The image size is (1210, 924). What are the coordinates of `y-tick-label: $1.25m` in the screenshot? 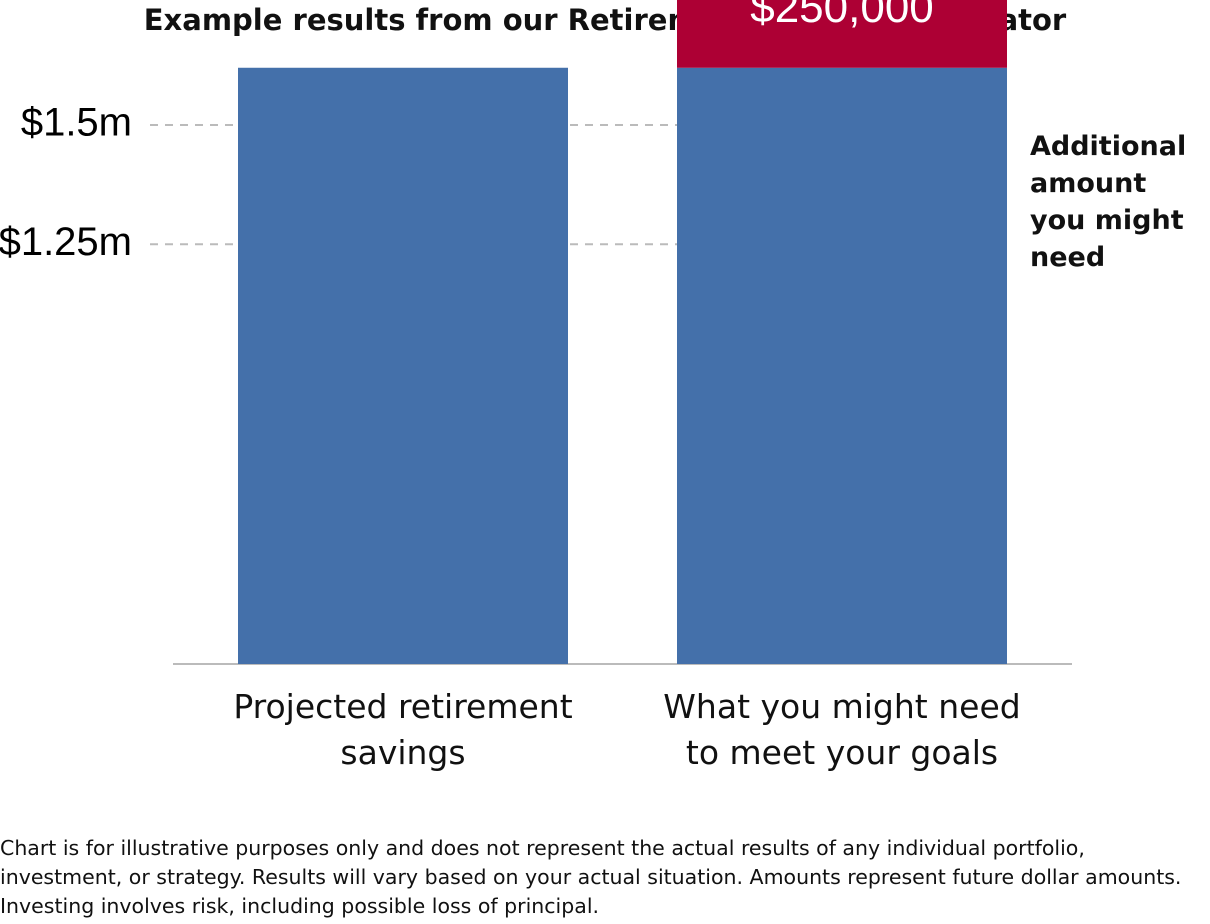 It's located at (66, 242).